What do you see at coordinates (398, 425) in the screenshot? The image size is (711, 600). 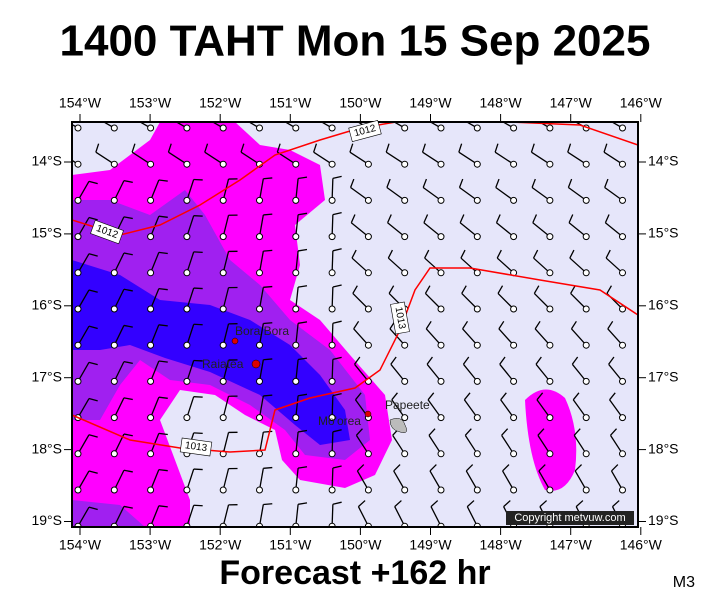 I see `island` at bounding box center [398, 425].